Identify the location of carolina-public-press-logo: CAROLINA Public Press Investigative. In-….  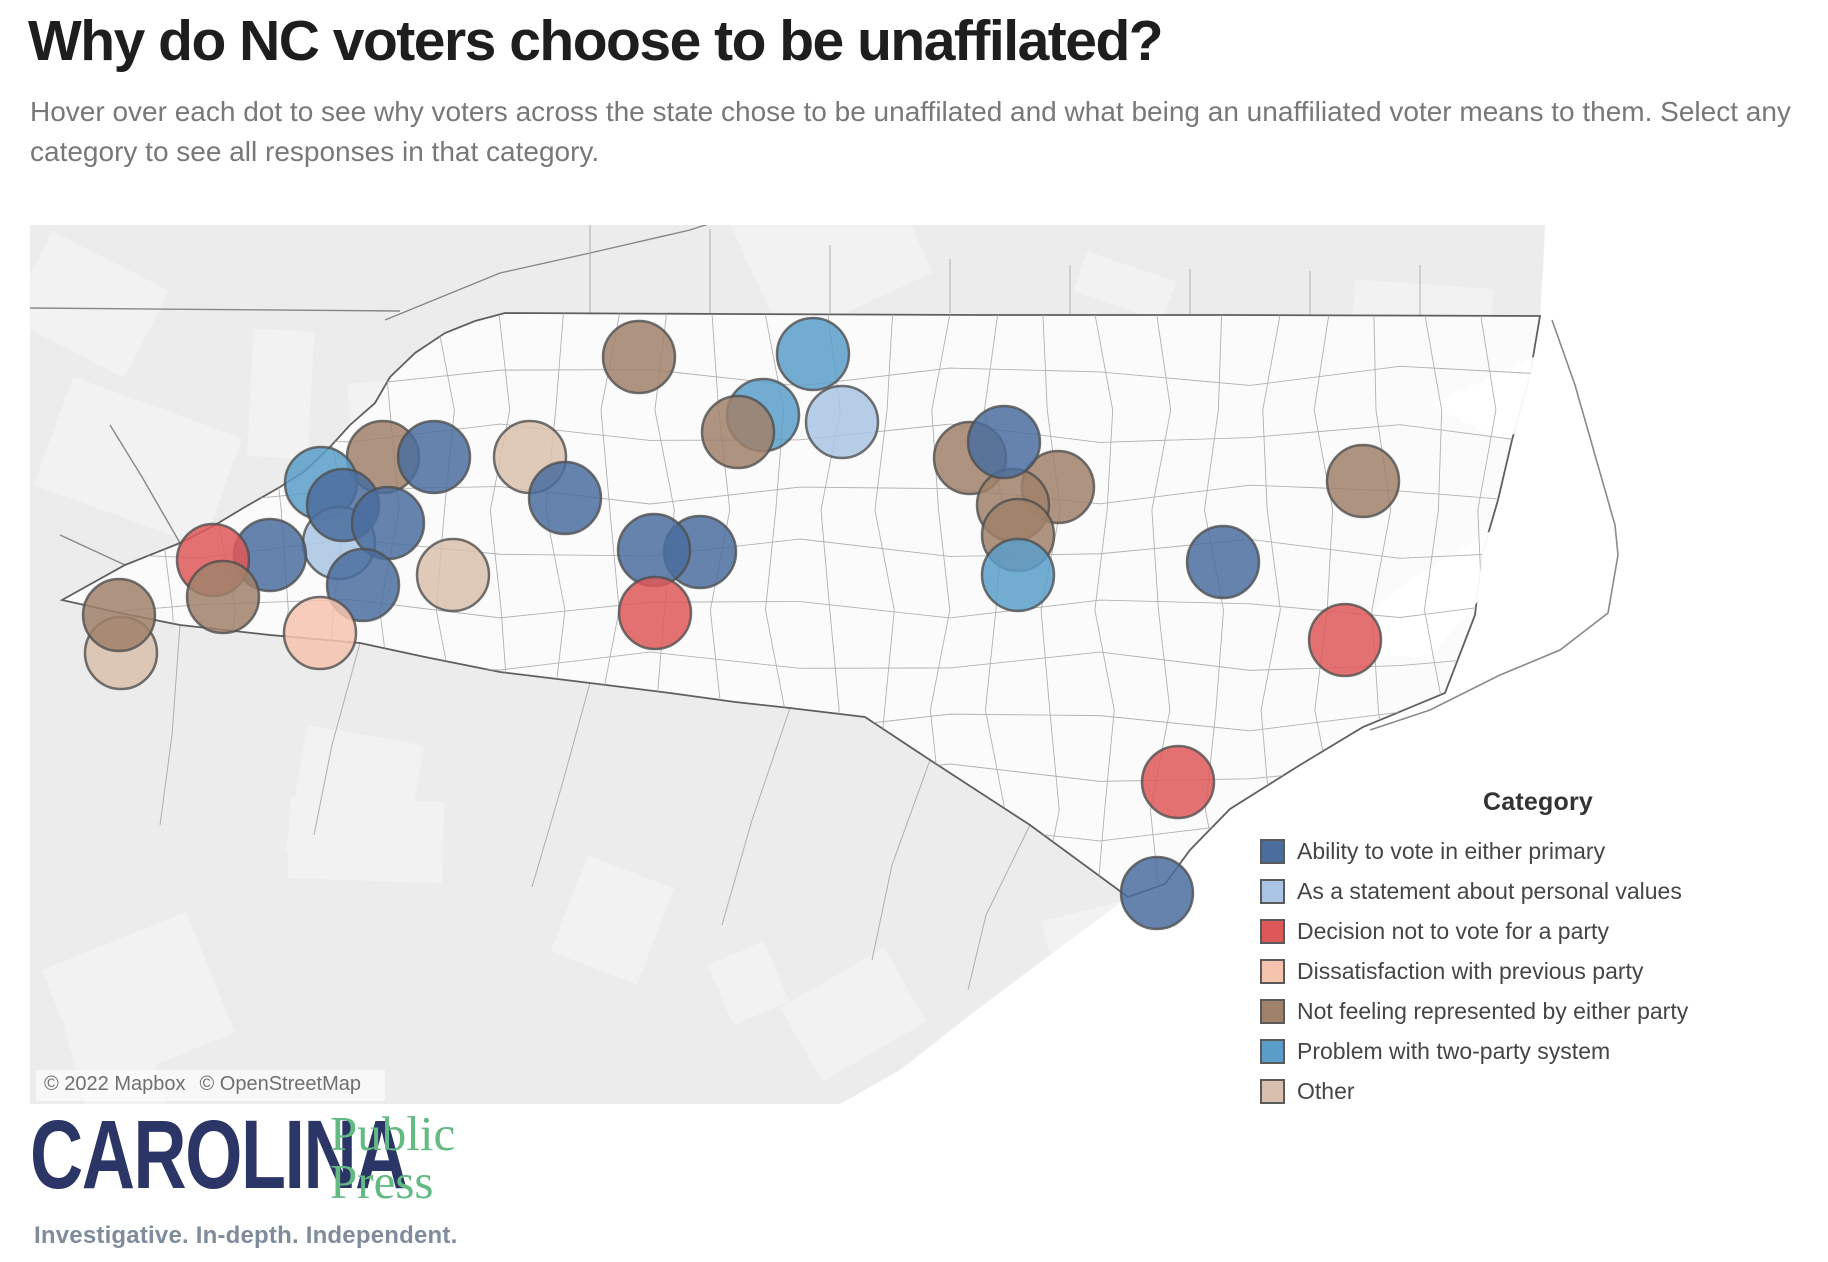
(290, 1183).